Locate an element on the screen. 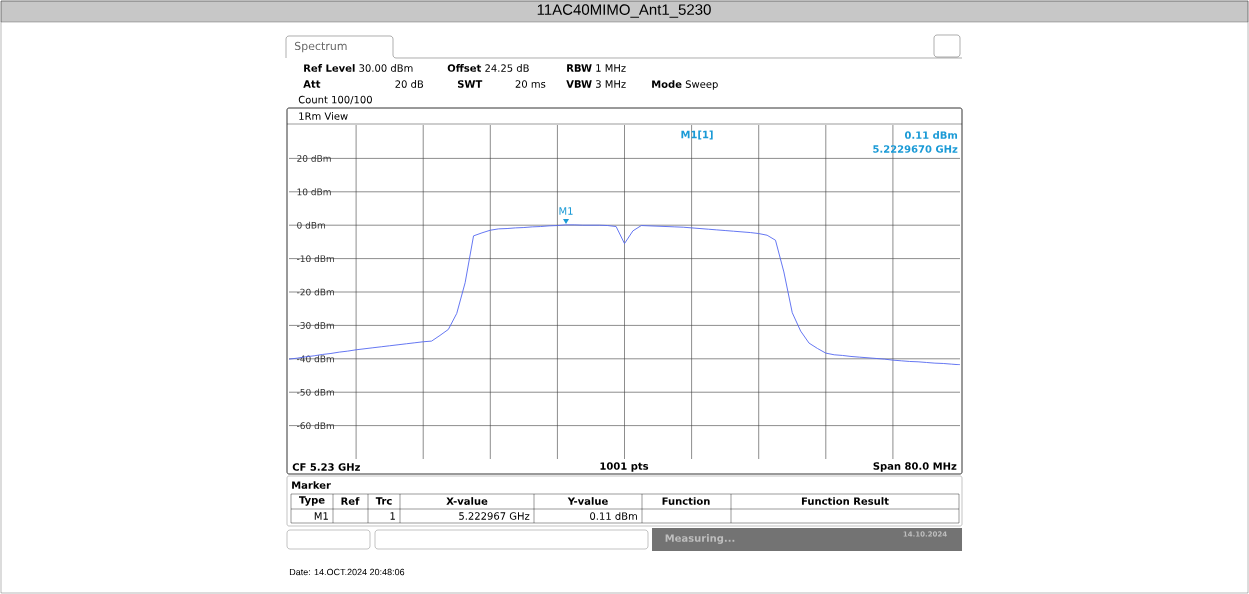  y-tick-label: -50 dBm is located at coordinates (315, 392).